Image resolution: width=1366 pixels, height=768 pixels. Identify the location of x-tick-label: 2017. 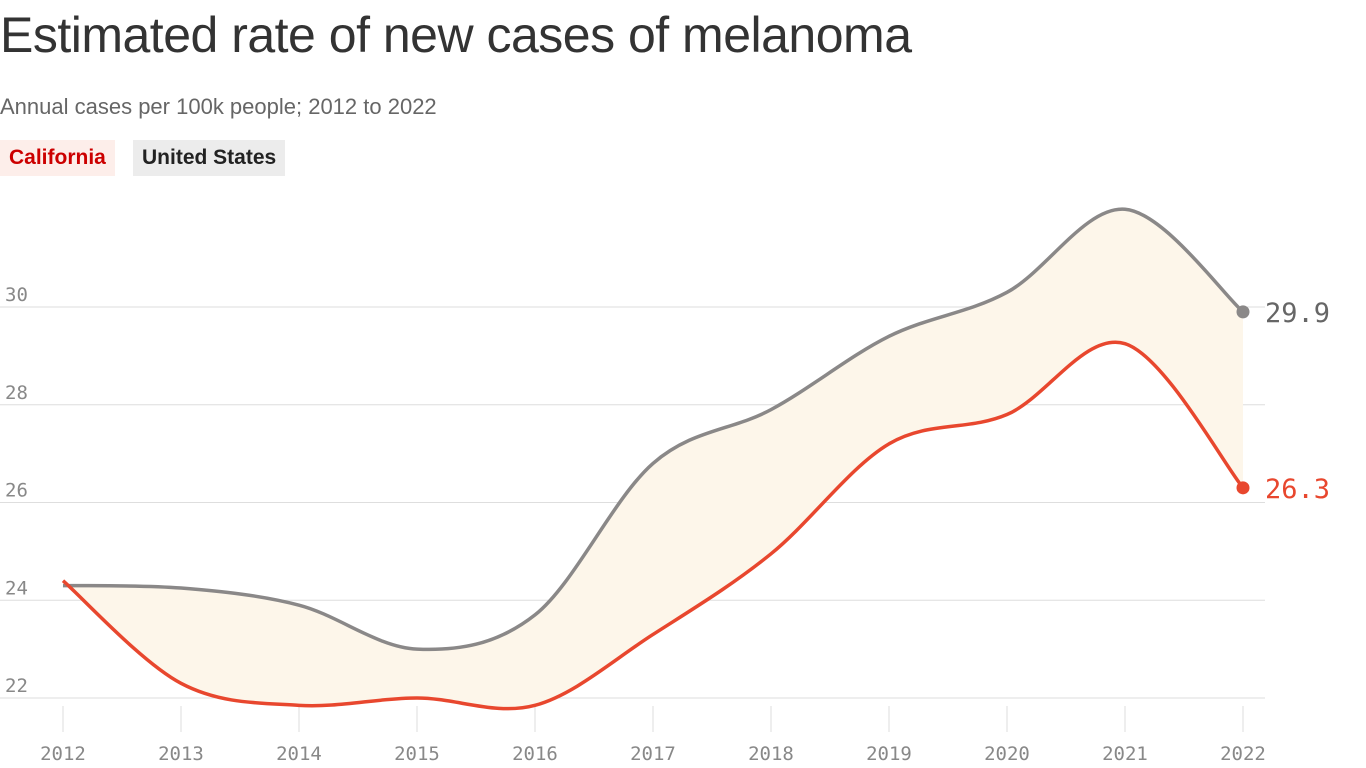
(653, 754).